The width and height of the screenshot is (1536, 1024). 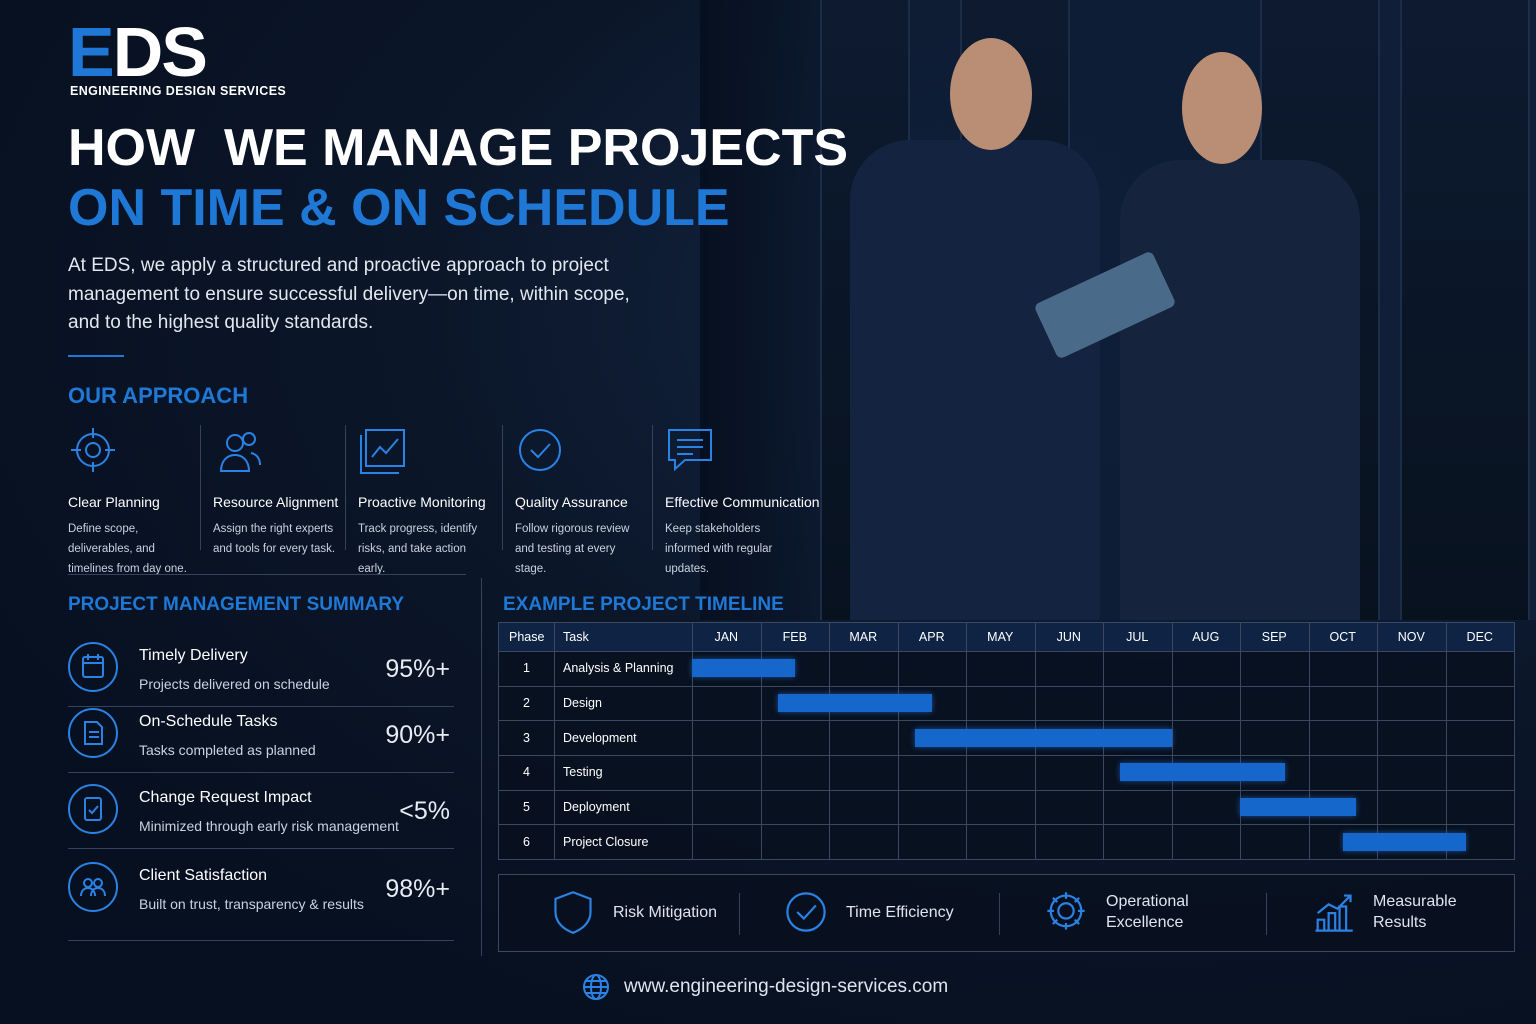 I want to click on month-label: JUL, so click(x=1137, y=637).